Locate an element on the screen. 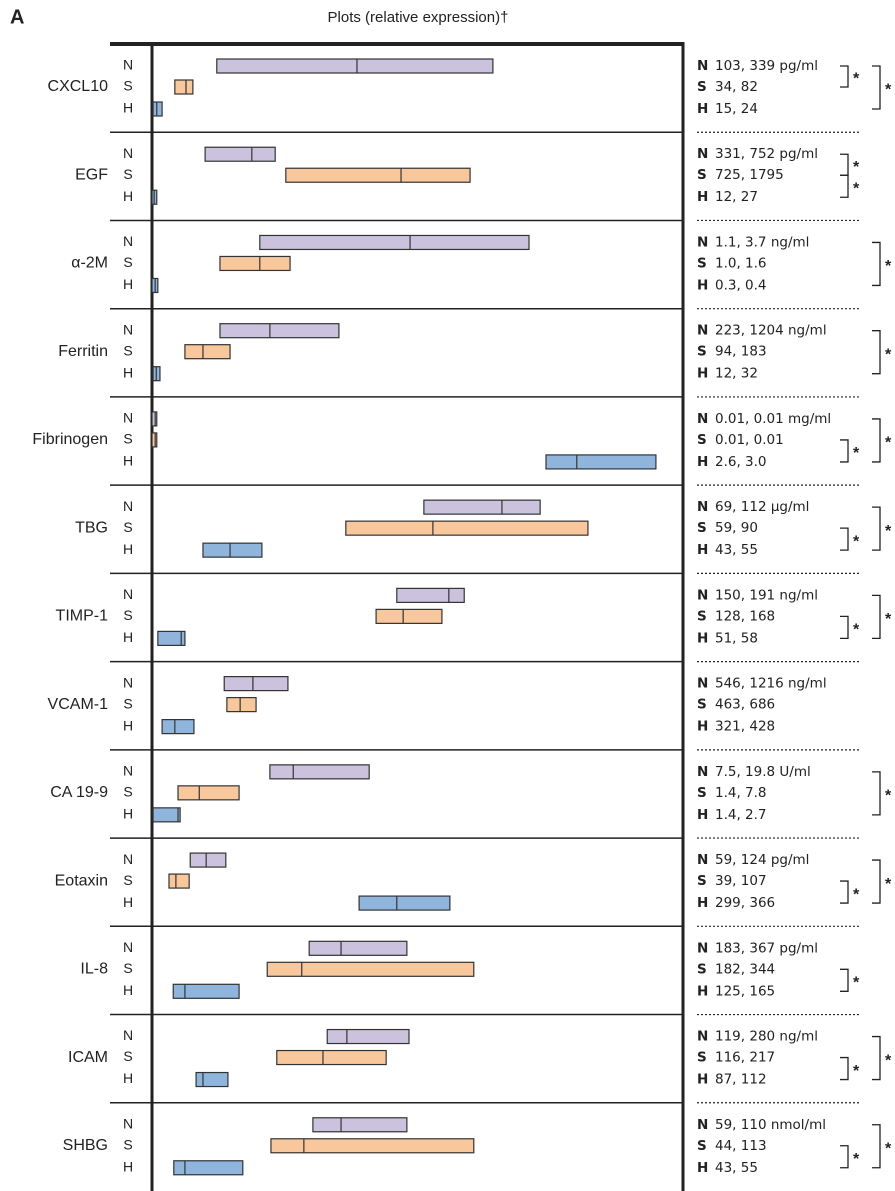  category-label: ICAM is located at coordinates (88, 1057).